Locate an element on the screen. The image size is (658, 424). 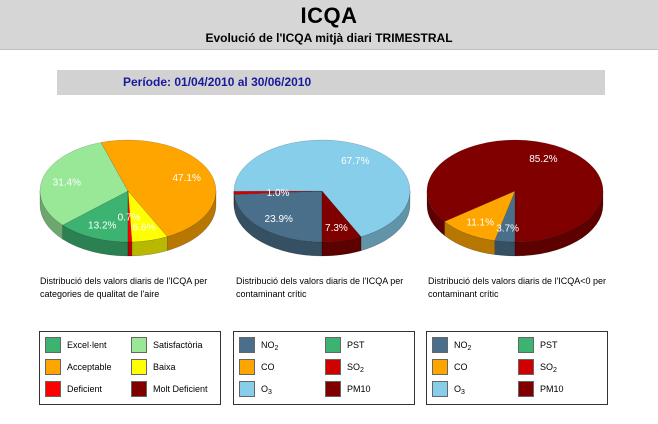
legend-label: Molt Deficient is located at coordinates (180, 389).